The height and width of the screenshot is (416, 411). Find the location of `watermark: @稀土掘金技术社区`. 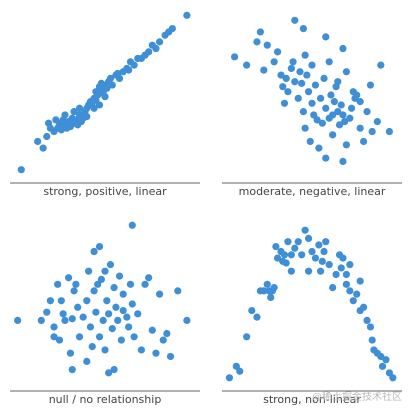

watermark: @稀土掘金技术社区 is located at coordinates (357, 396).